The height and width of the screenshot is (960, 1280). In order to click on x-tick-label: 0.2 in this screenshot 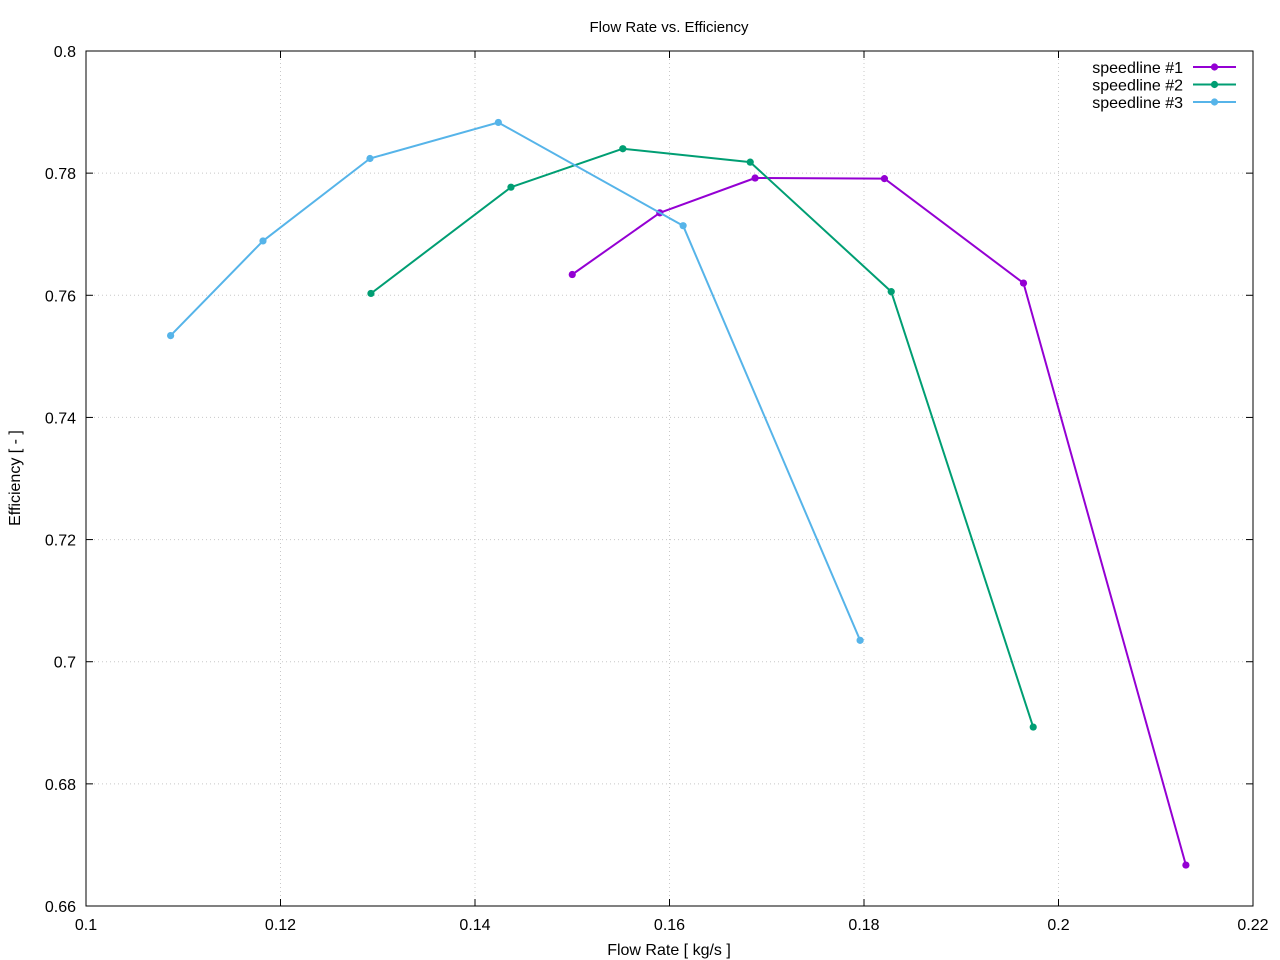, I will do `click(1058, 925)`.